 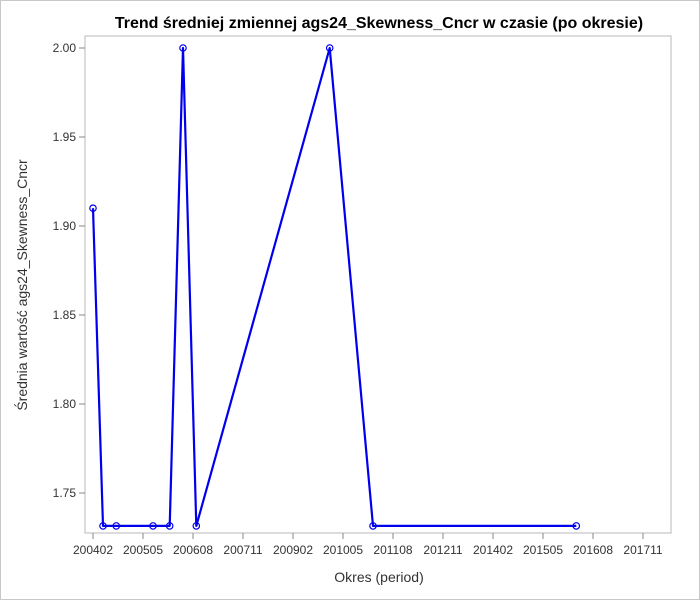 What do you see at coordinates (642, 550) in the screenshot?
I see `x-tick-label: 201711` at bounding box center [642, 550].